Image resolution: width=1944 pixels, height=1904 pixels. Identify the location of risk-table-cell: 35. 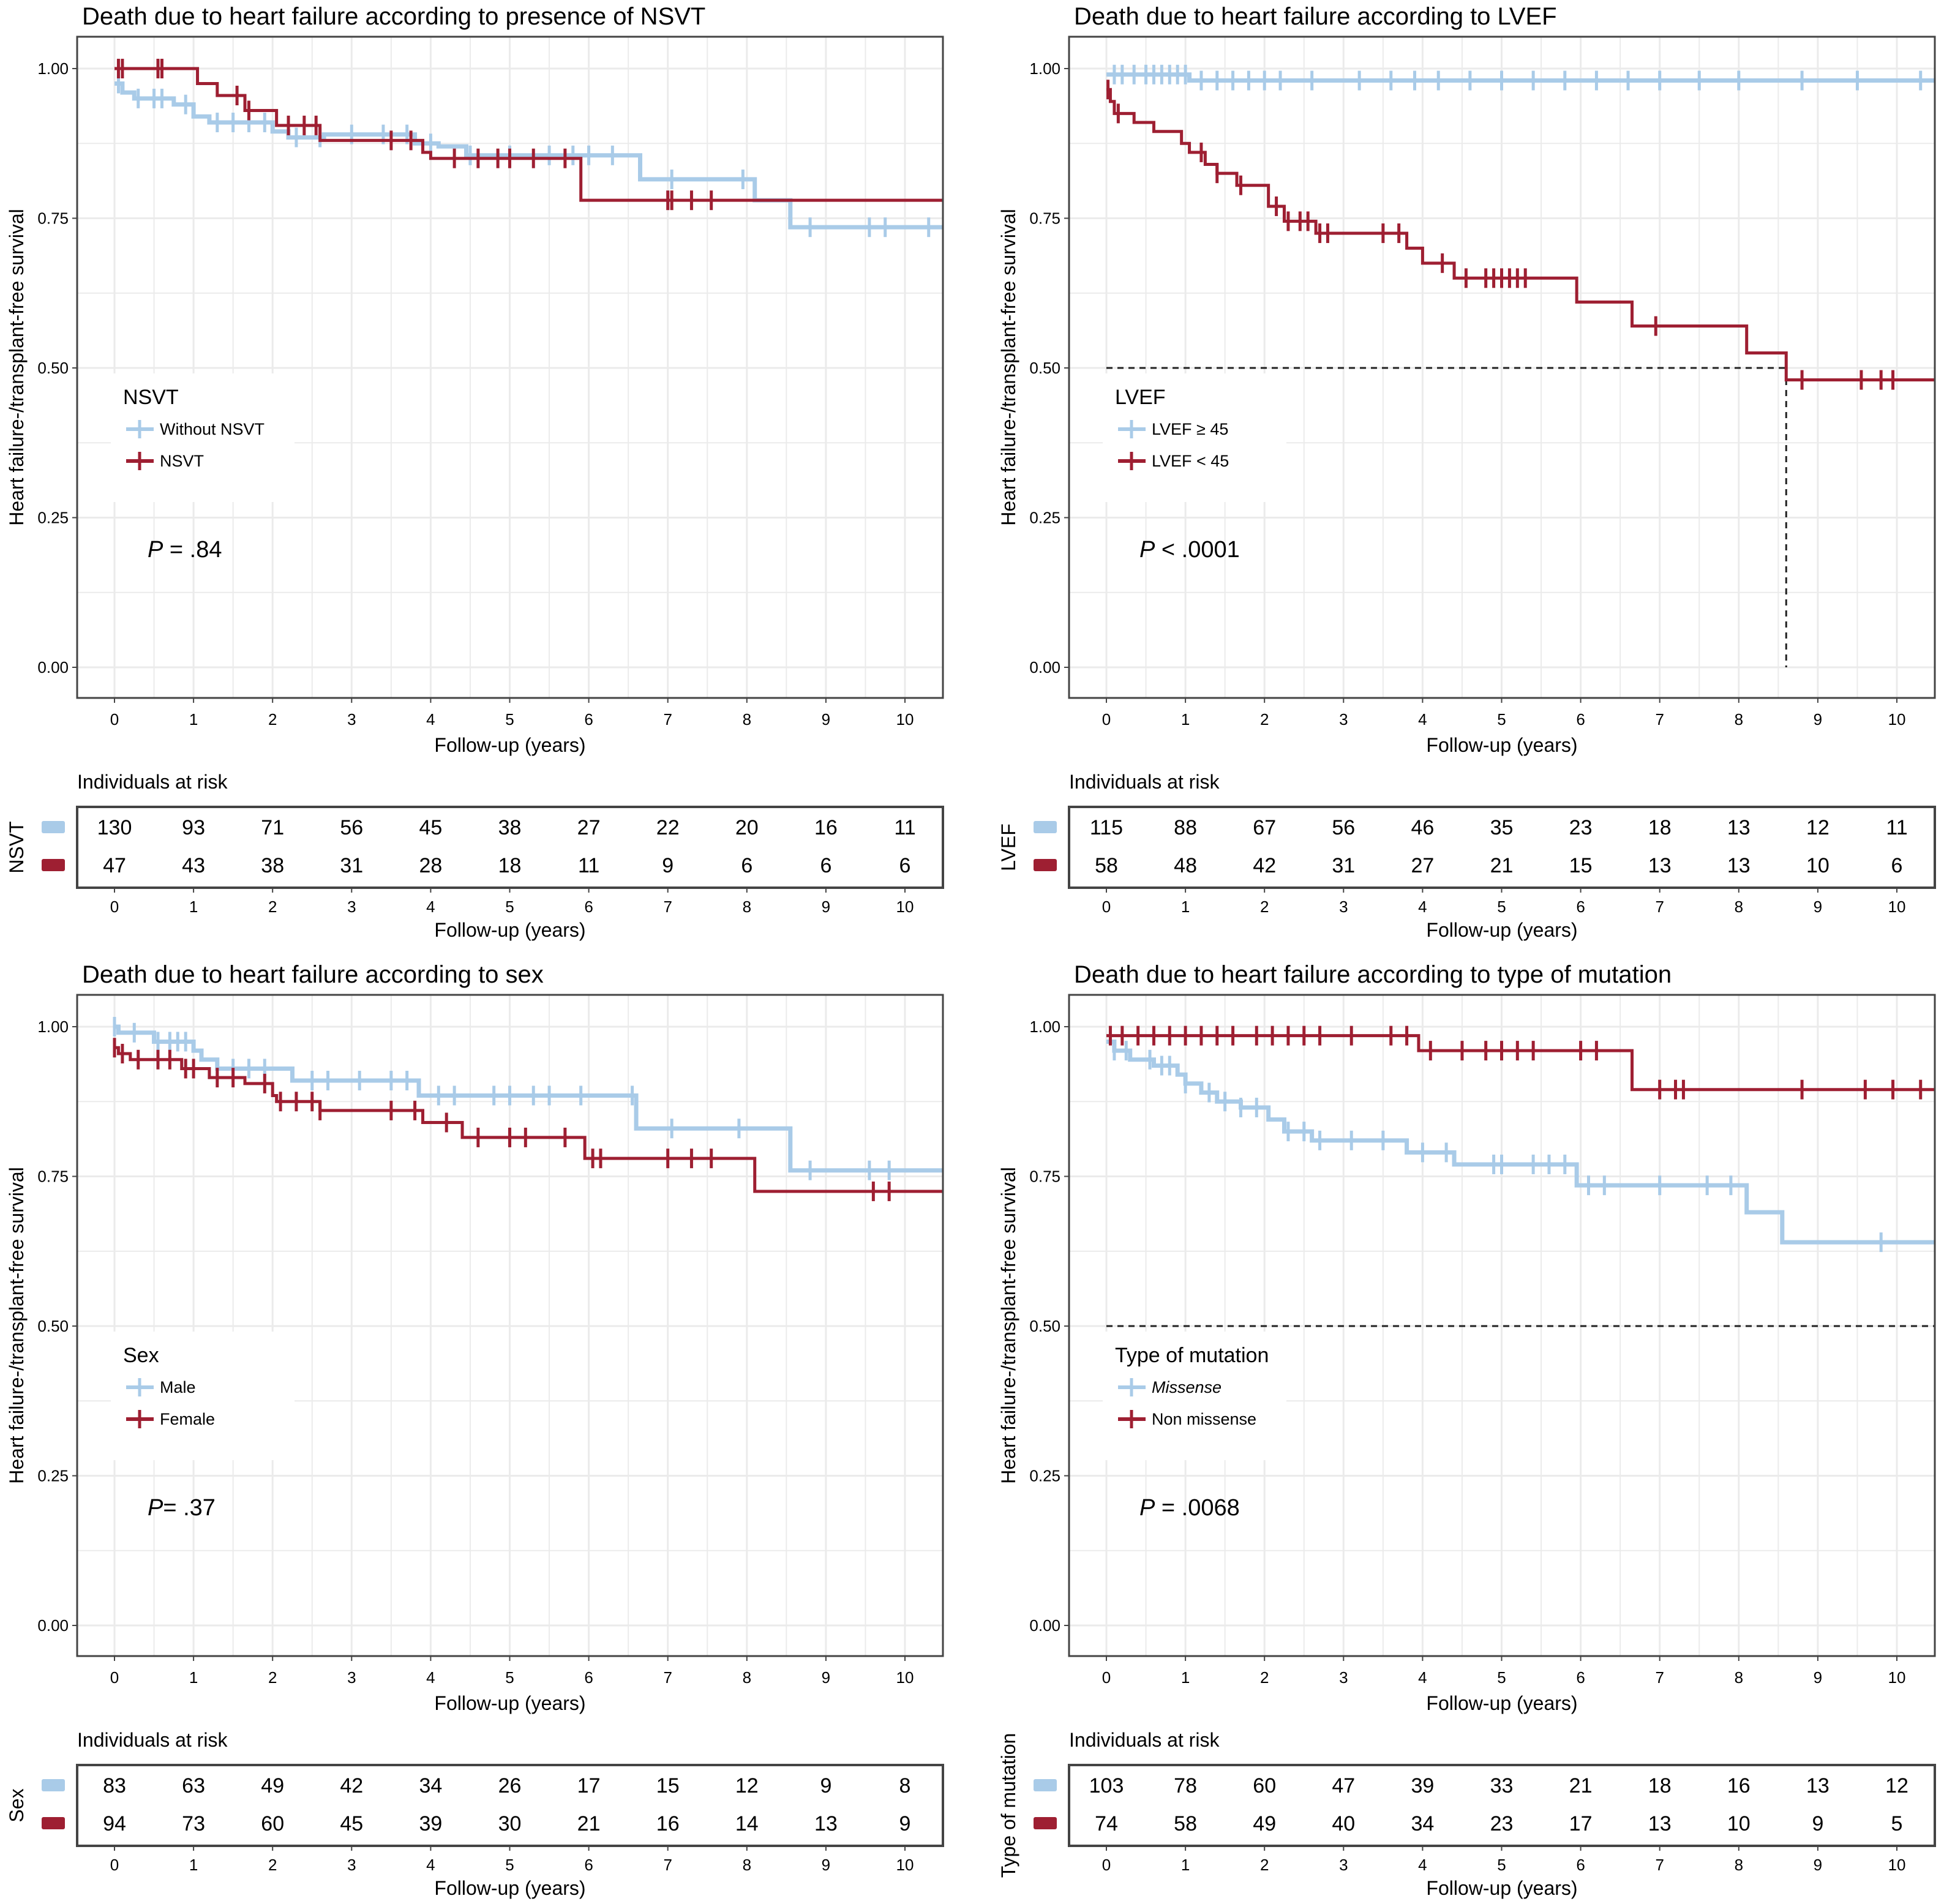
(1502, 827).